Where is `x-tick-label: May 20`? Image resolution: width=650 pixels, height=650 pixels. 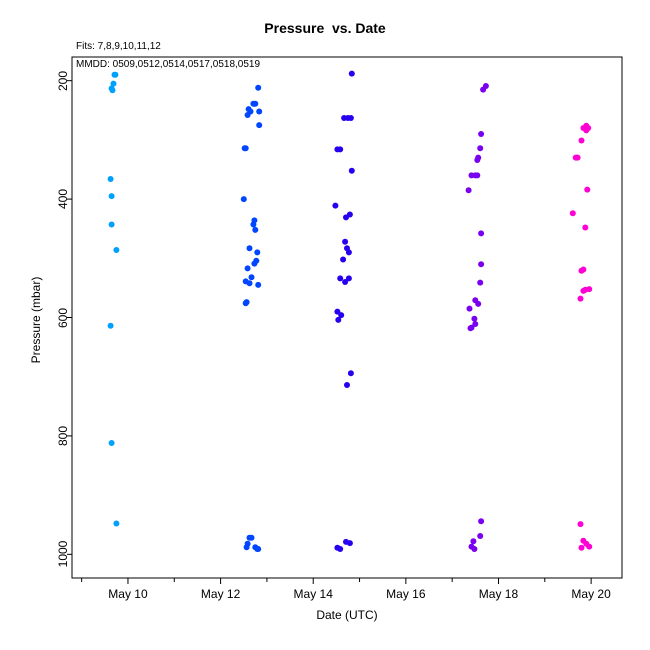
x-tick-label: May 20 is located at coordinates (591, 594).